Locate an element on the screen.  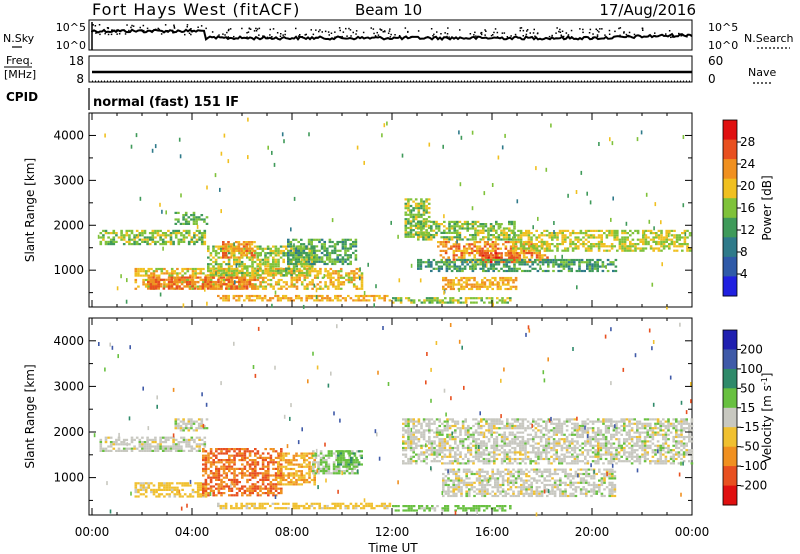
colorbar-tick-label: 28 is located at coordinates (747, 142).